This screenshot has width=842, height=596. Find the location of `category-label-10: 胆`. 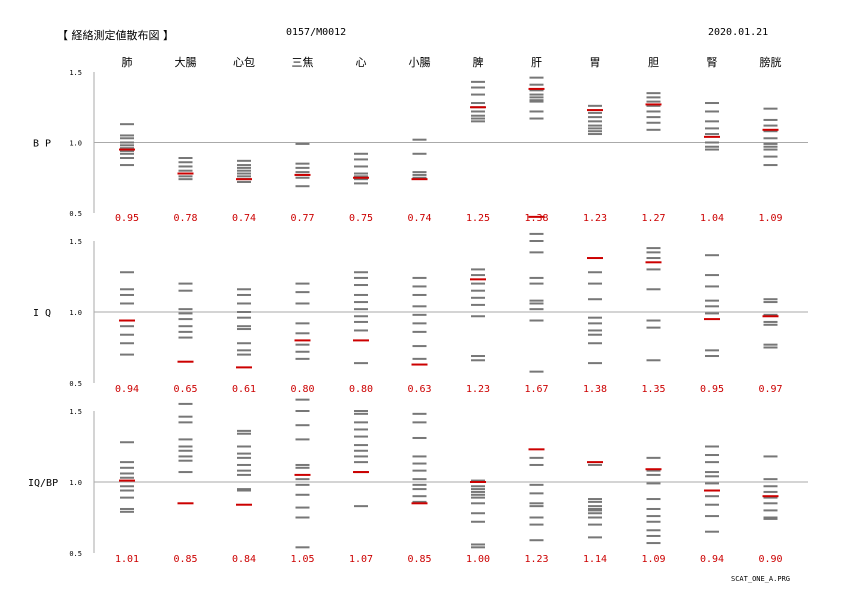

category-label-10: 胆 is located at coordinates (653, 62).